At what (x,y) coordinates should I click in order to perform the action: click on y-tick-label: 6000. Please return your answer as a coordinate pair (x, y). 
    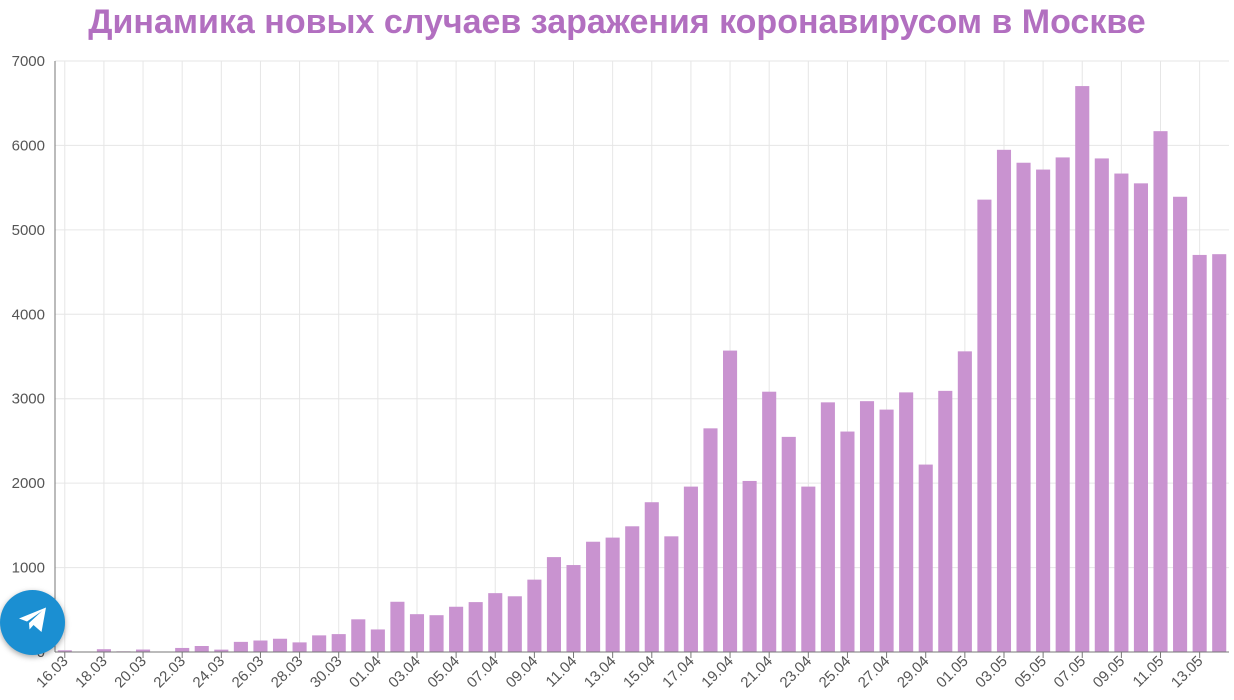
    Looking at the image, I should click on (28, 145).